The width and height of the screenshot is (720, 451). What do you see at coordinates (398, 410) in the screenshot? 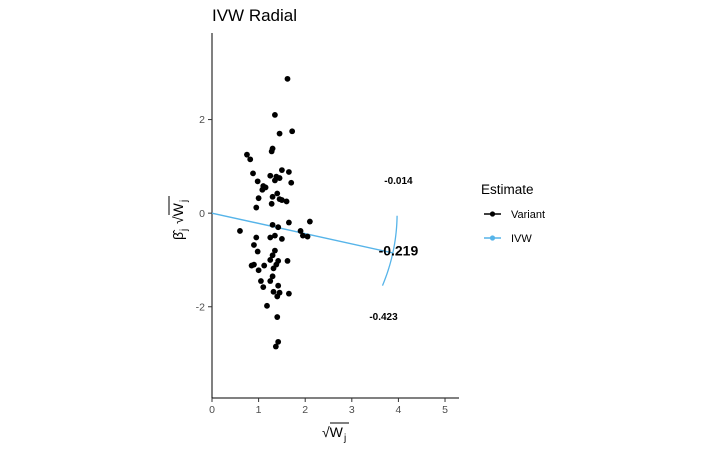
I see `x-tick-label: 4` at bounding box center [398, 410].